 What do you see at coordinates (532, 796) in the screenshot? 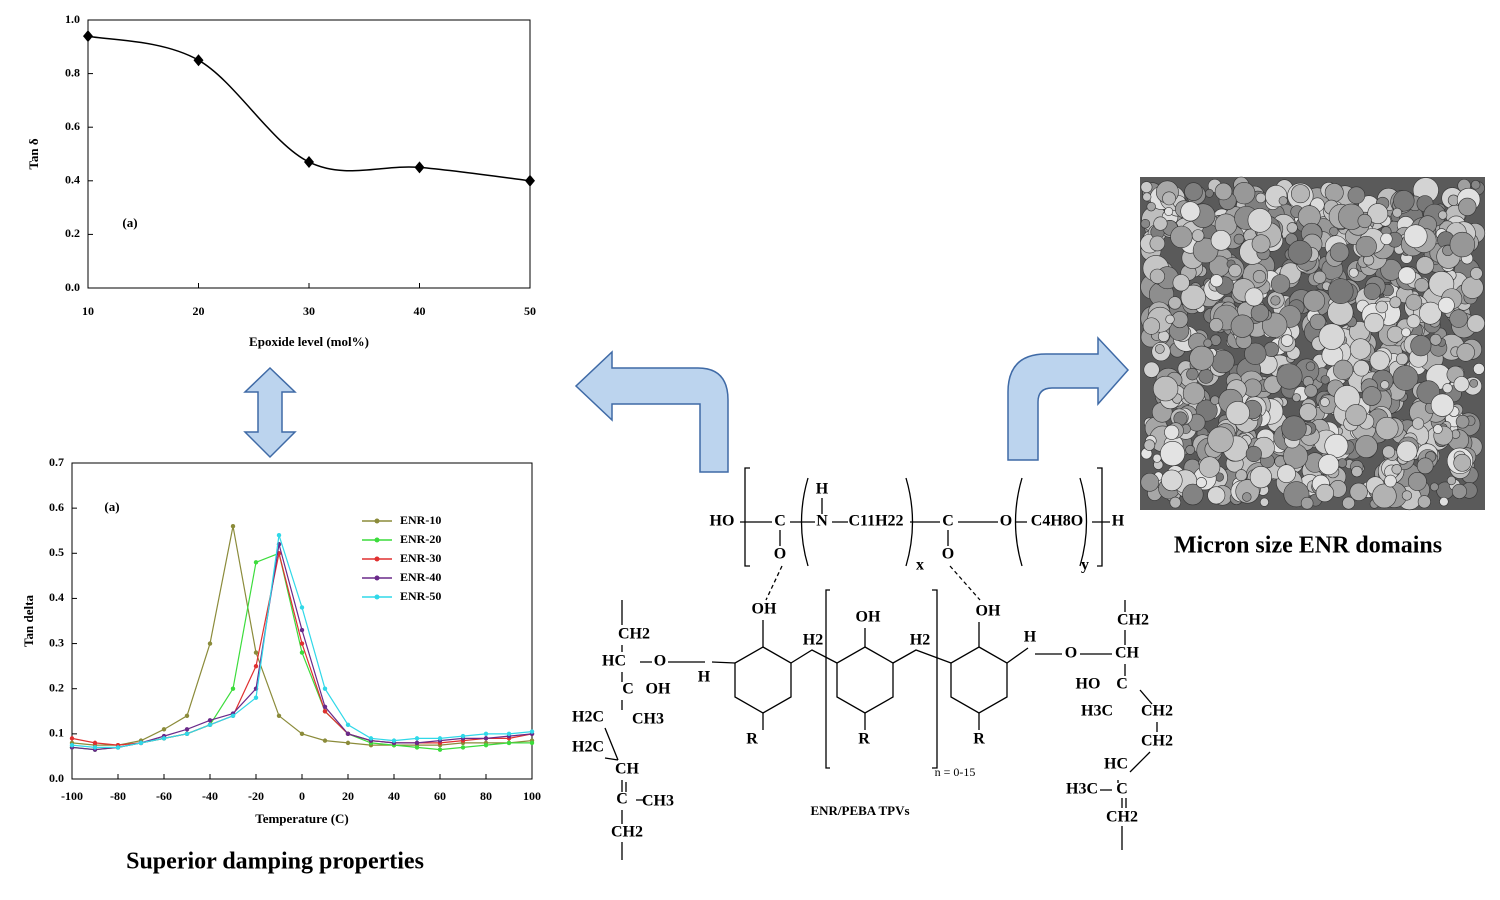
I see `x-tick-label: 100` at bounding box center [532, 796].